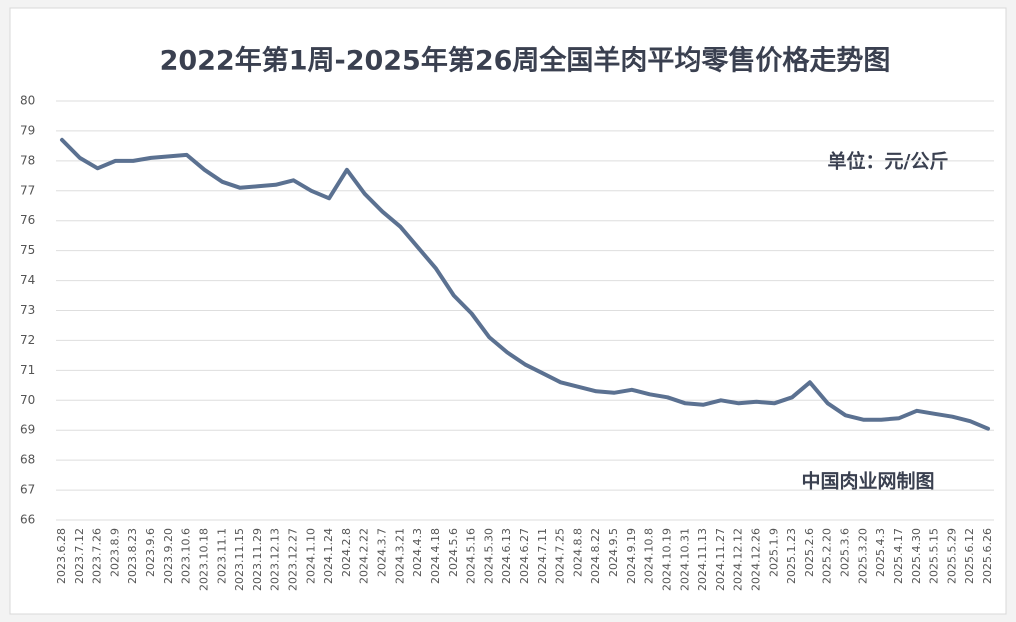 Image resolution: width=1016 pixels, height=622 pixels. I want to click on x-tick-label: 2024.9.5, so click(613, 552).